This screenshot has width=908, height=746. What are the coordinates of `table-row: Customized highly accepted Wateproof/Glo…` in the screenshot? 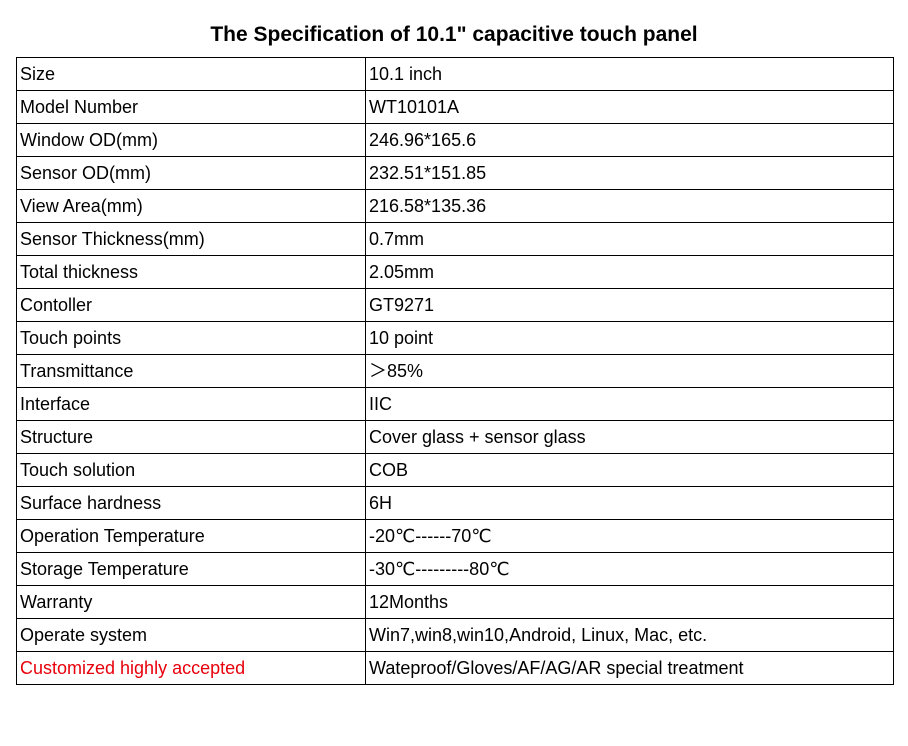 It's located at (455, 668).